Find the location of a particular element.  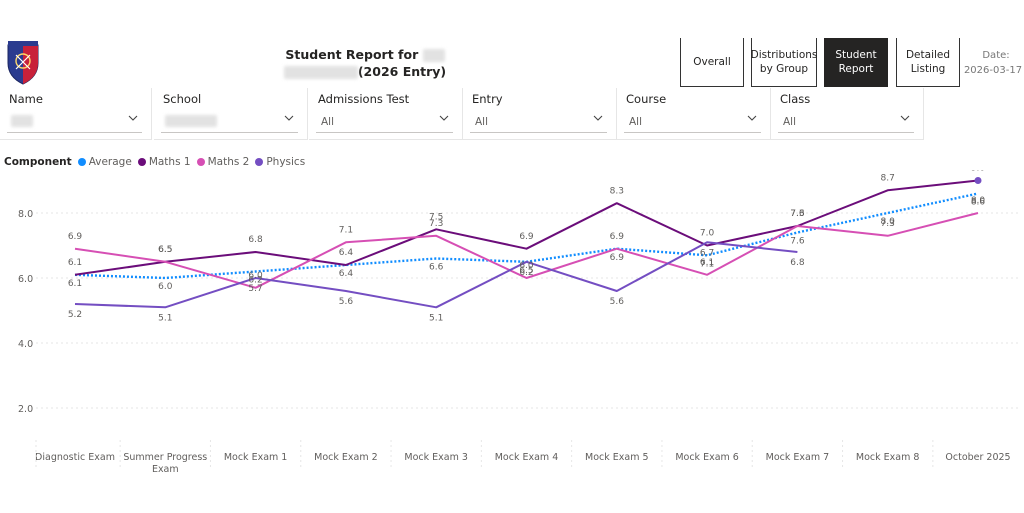

filter-course-dropdown: All is located at coordinates (692, 121).